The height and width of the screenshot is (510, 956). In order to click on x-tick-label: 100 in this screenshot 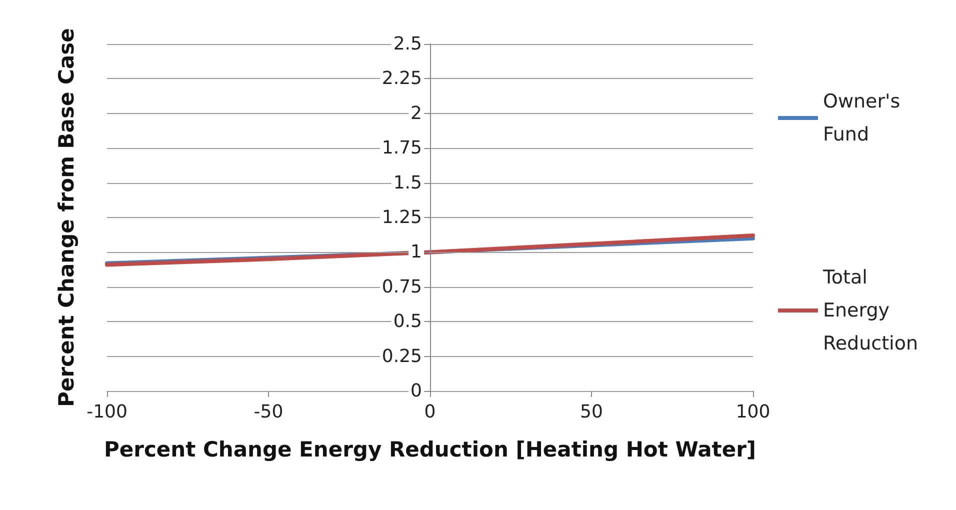, I will do `click(753, 412)`.